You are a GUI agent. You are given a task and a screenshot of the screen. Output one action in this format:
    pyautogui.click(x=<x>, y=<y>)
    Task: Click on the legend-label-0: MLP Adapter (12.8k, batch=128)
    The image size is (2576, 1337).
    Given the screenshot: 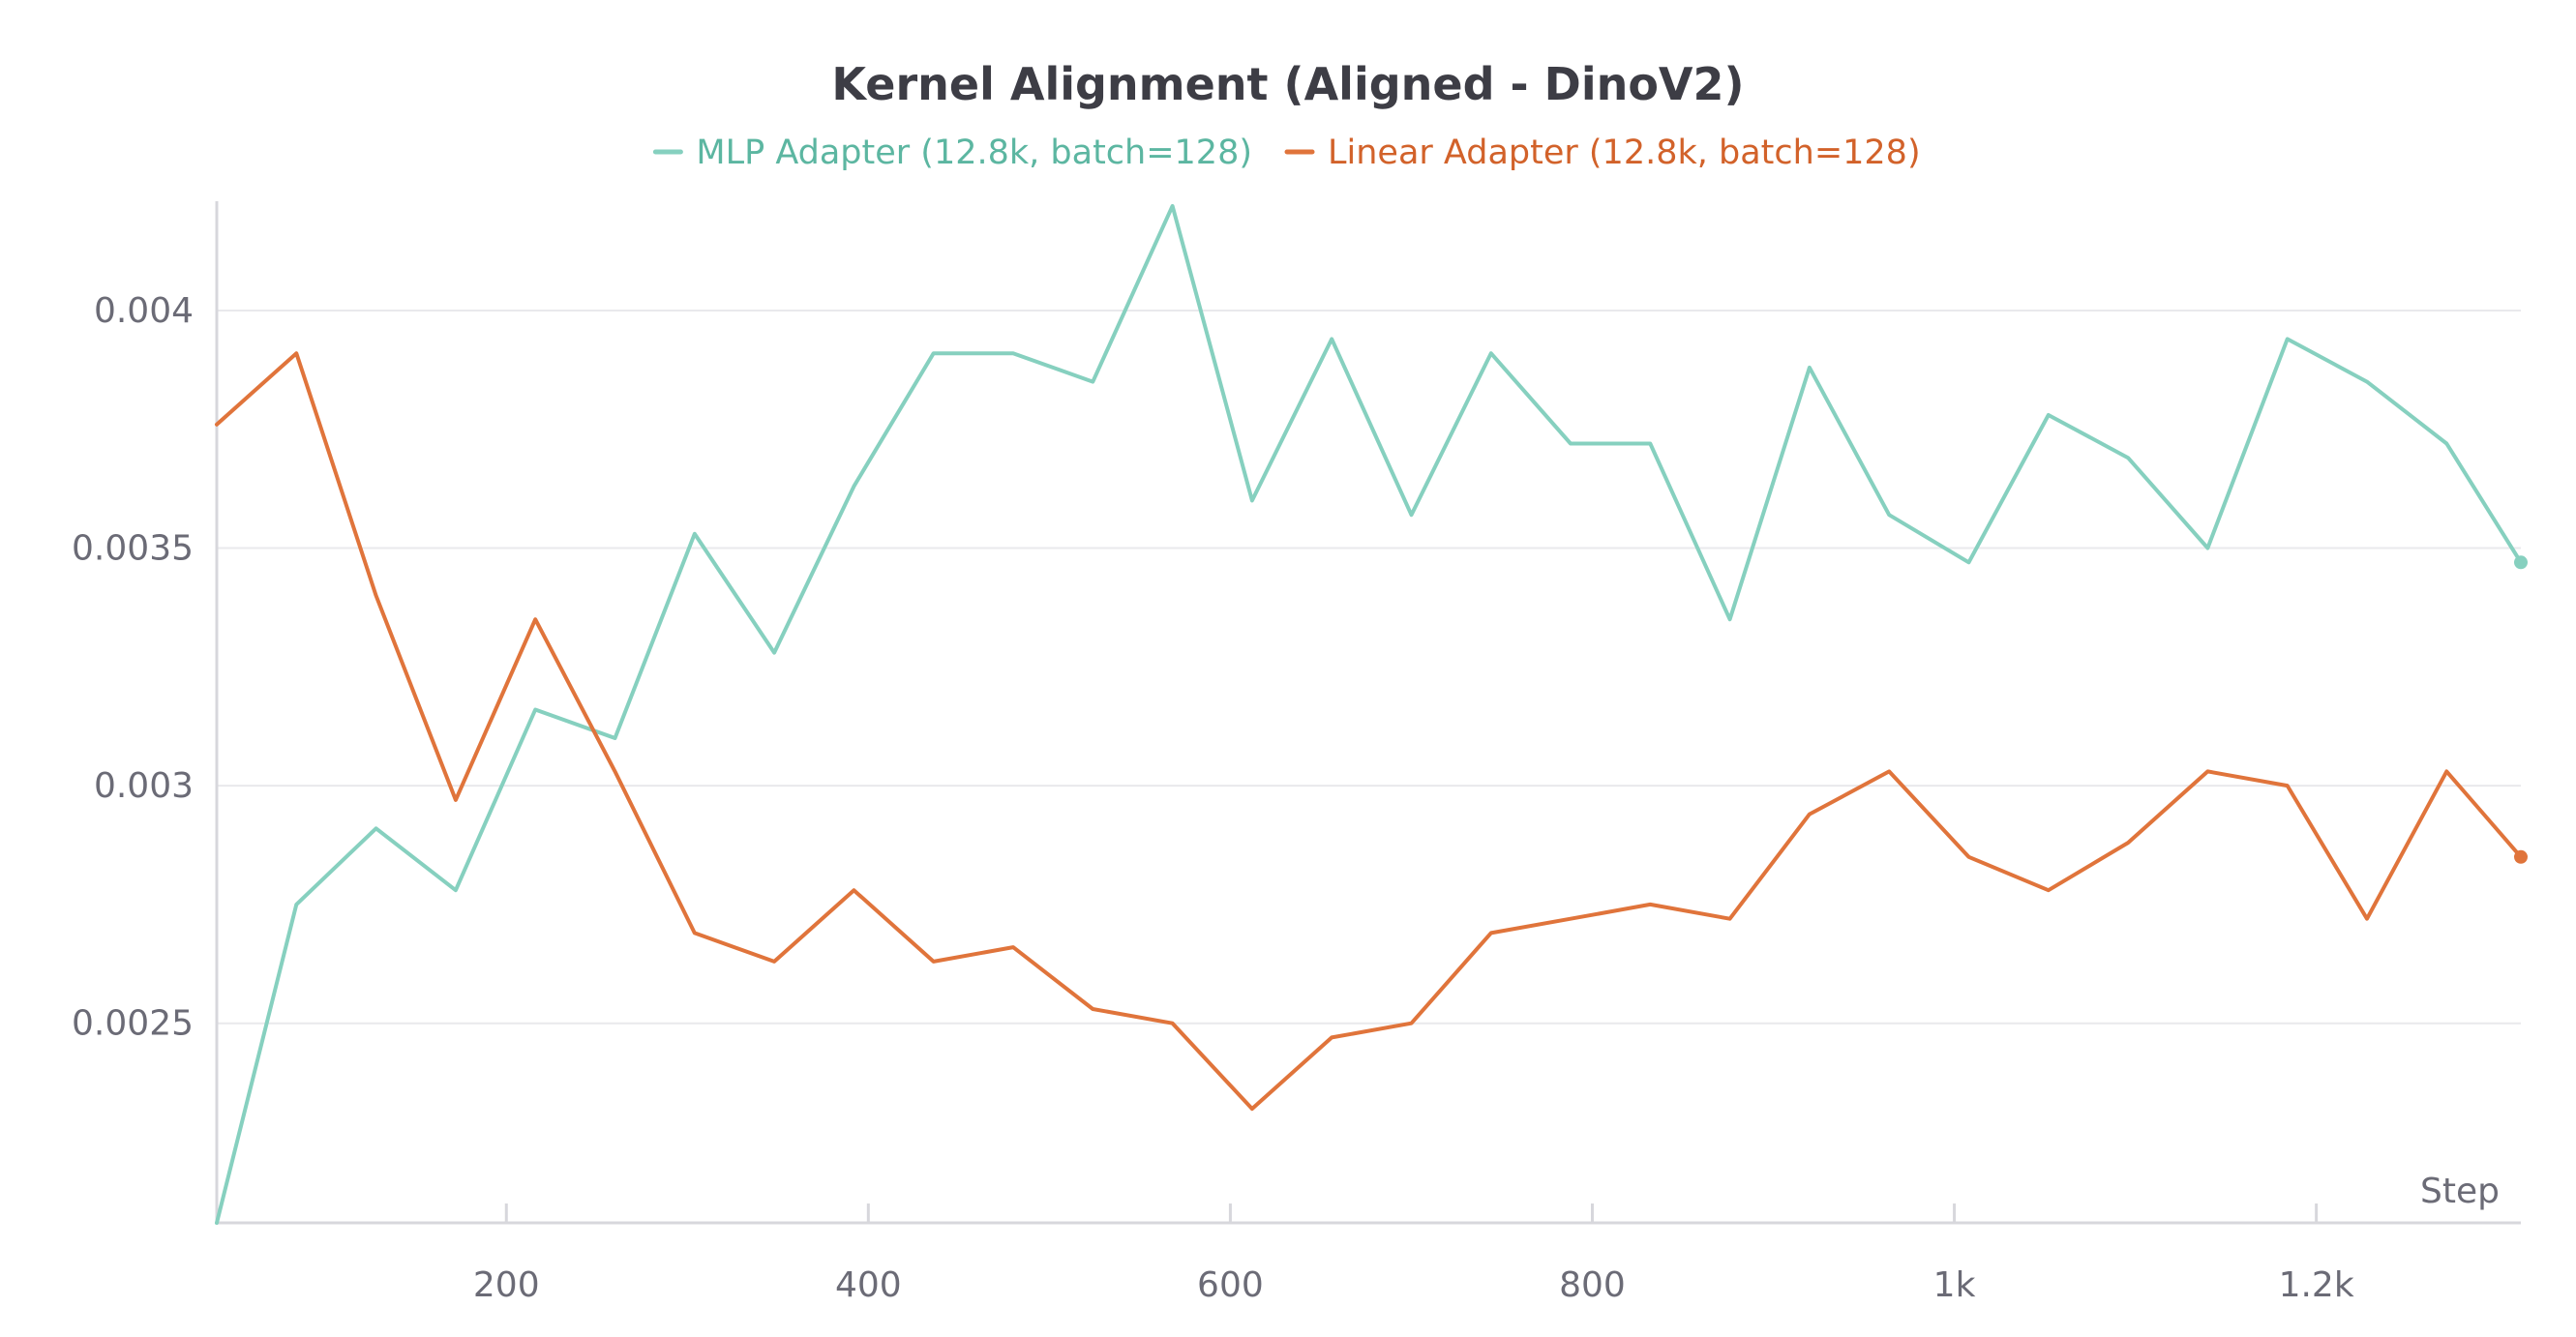 What is the action you would take?
    pyautogui.click(x=974, y=153)
    